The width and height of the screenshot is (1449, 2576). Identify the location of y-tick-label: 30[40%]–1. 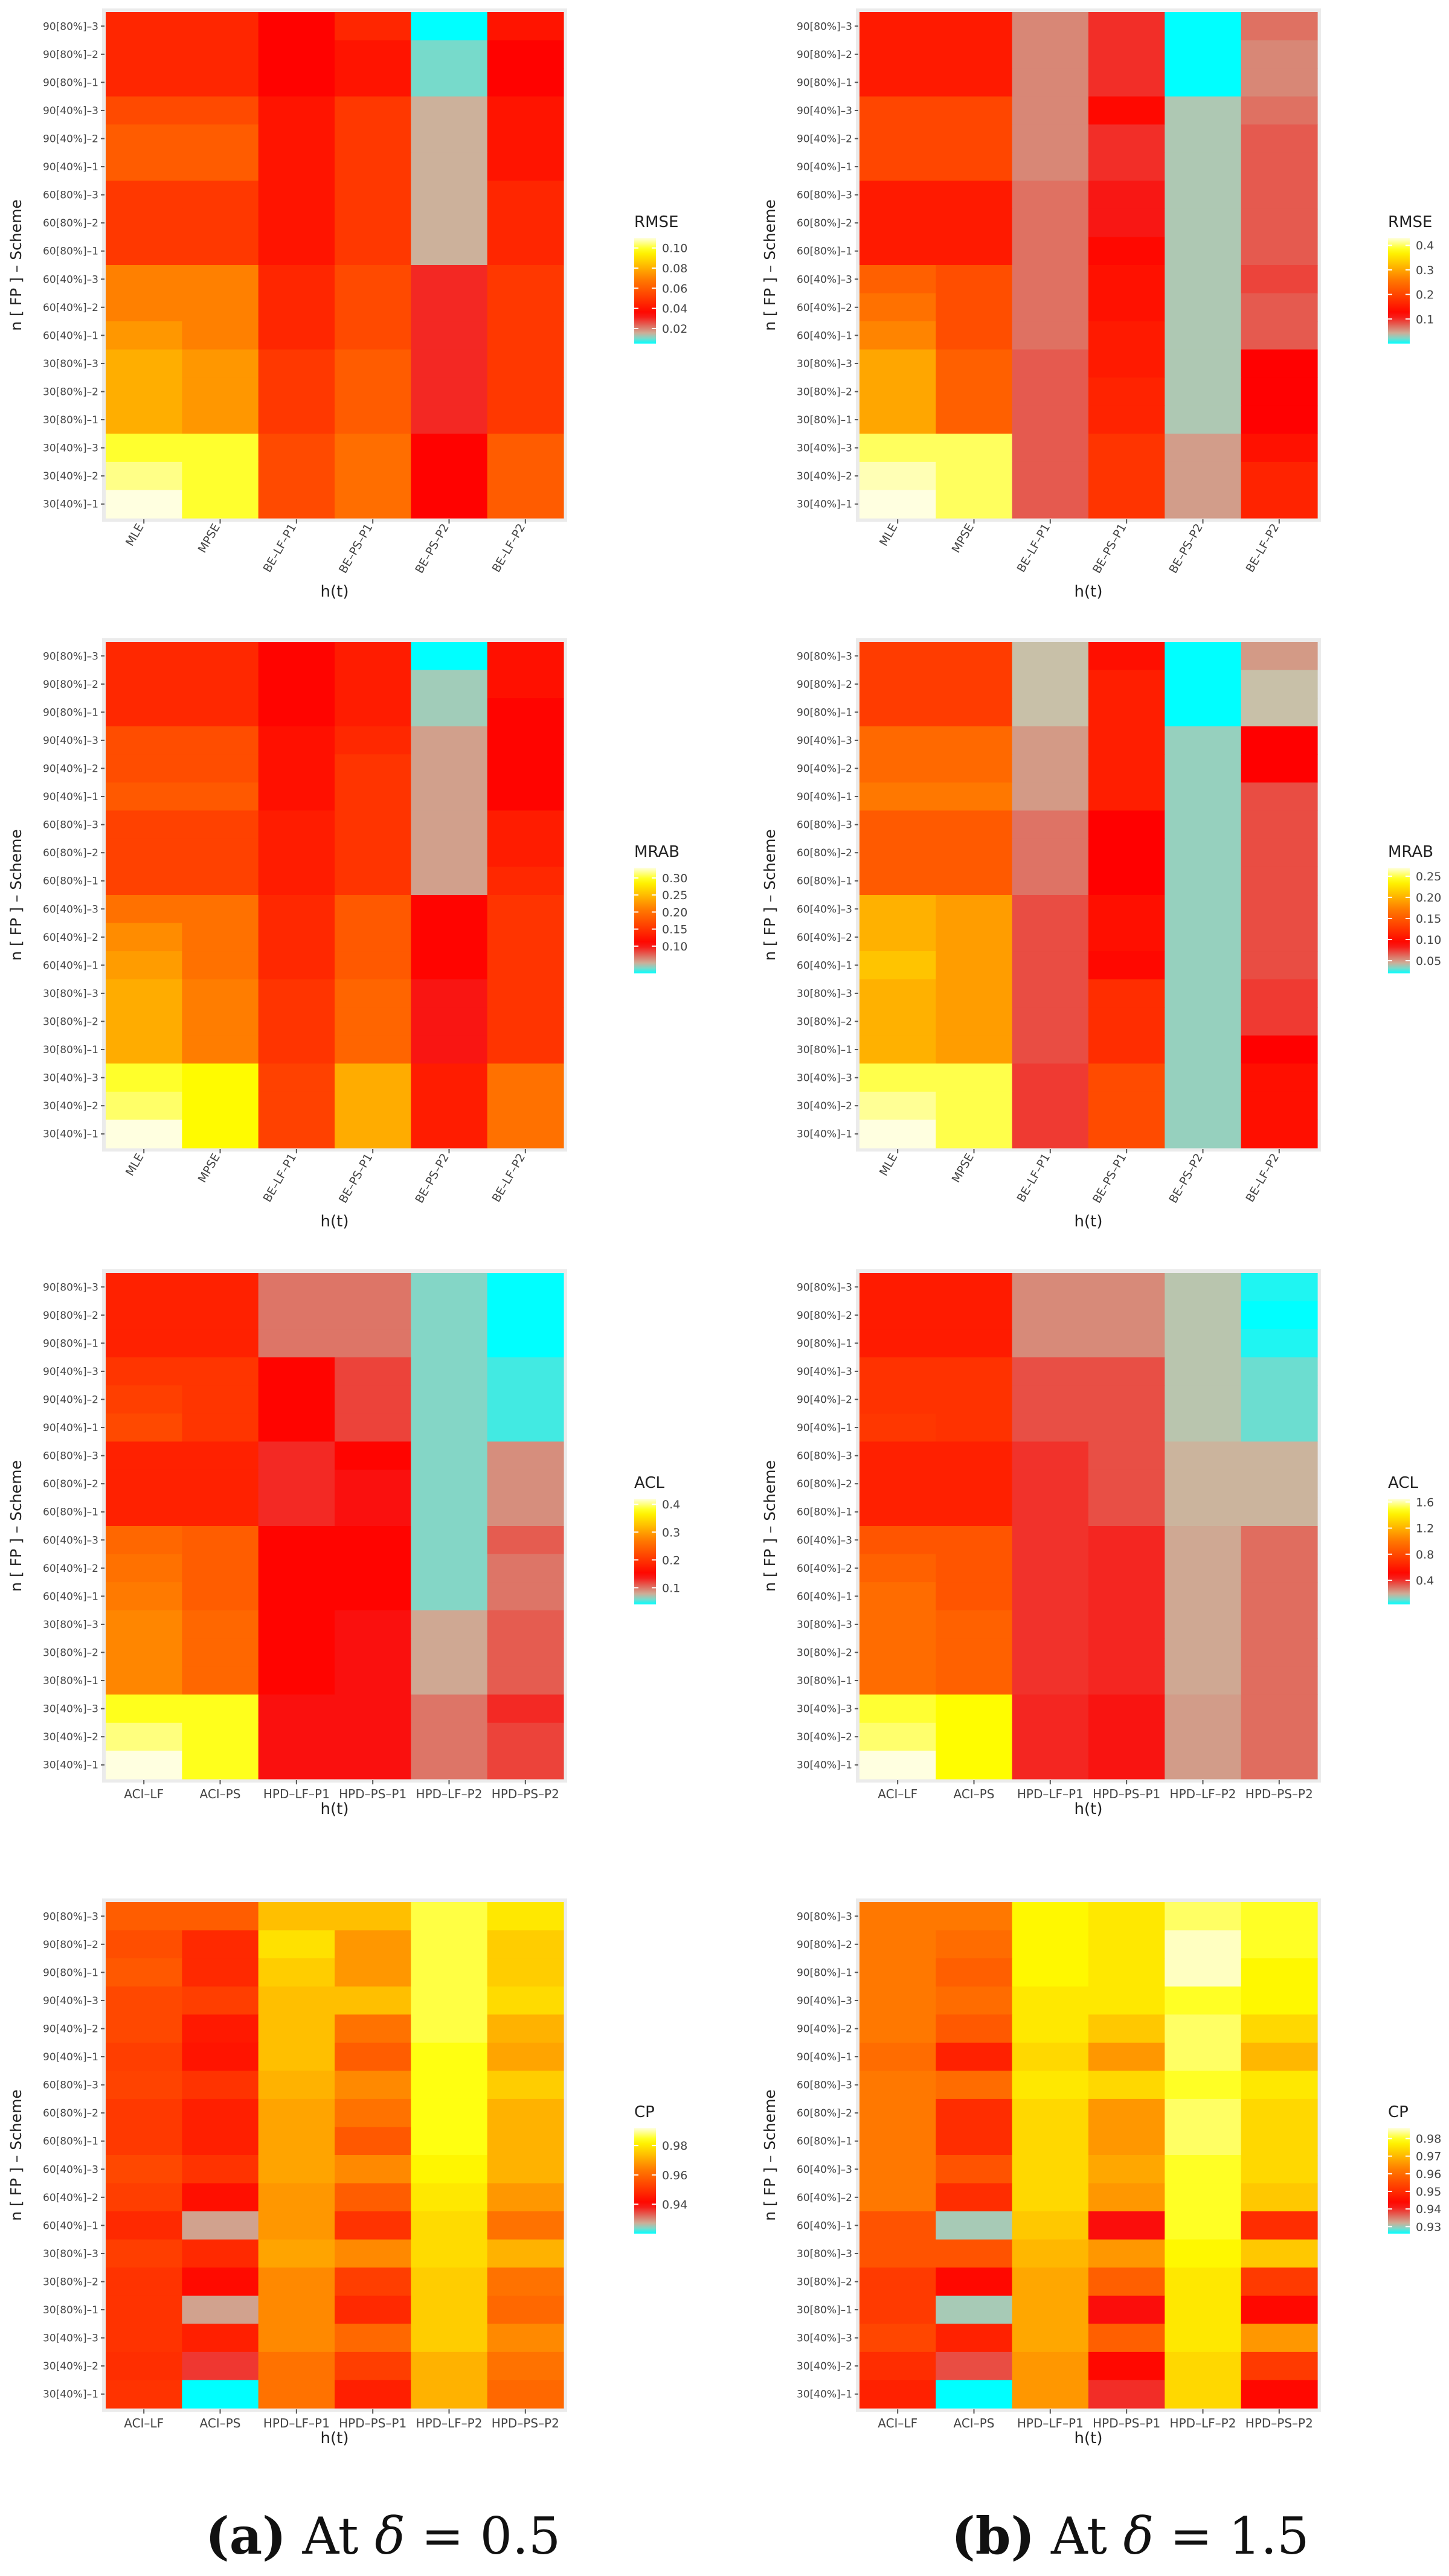
(824, 505).